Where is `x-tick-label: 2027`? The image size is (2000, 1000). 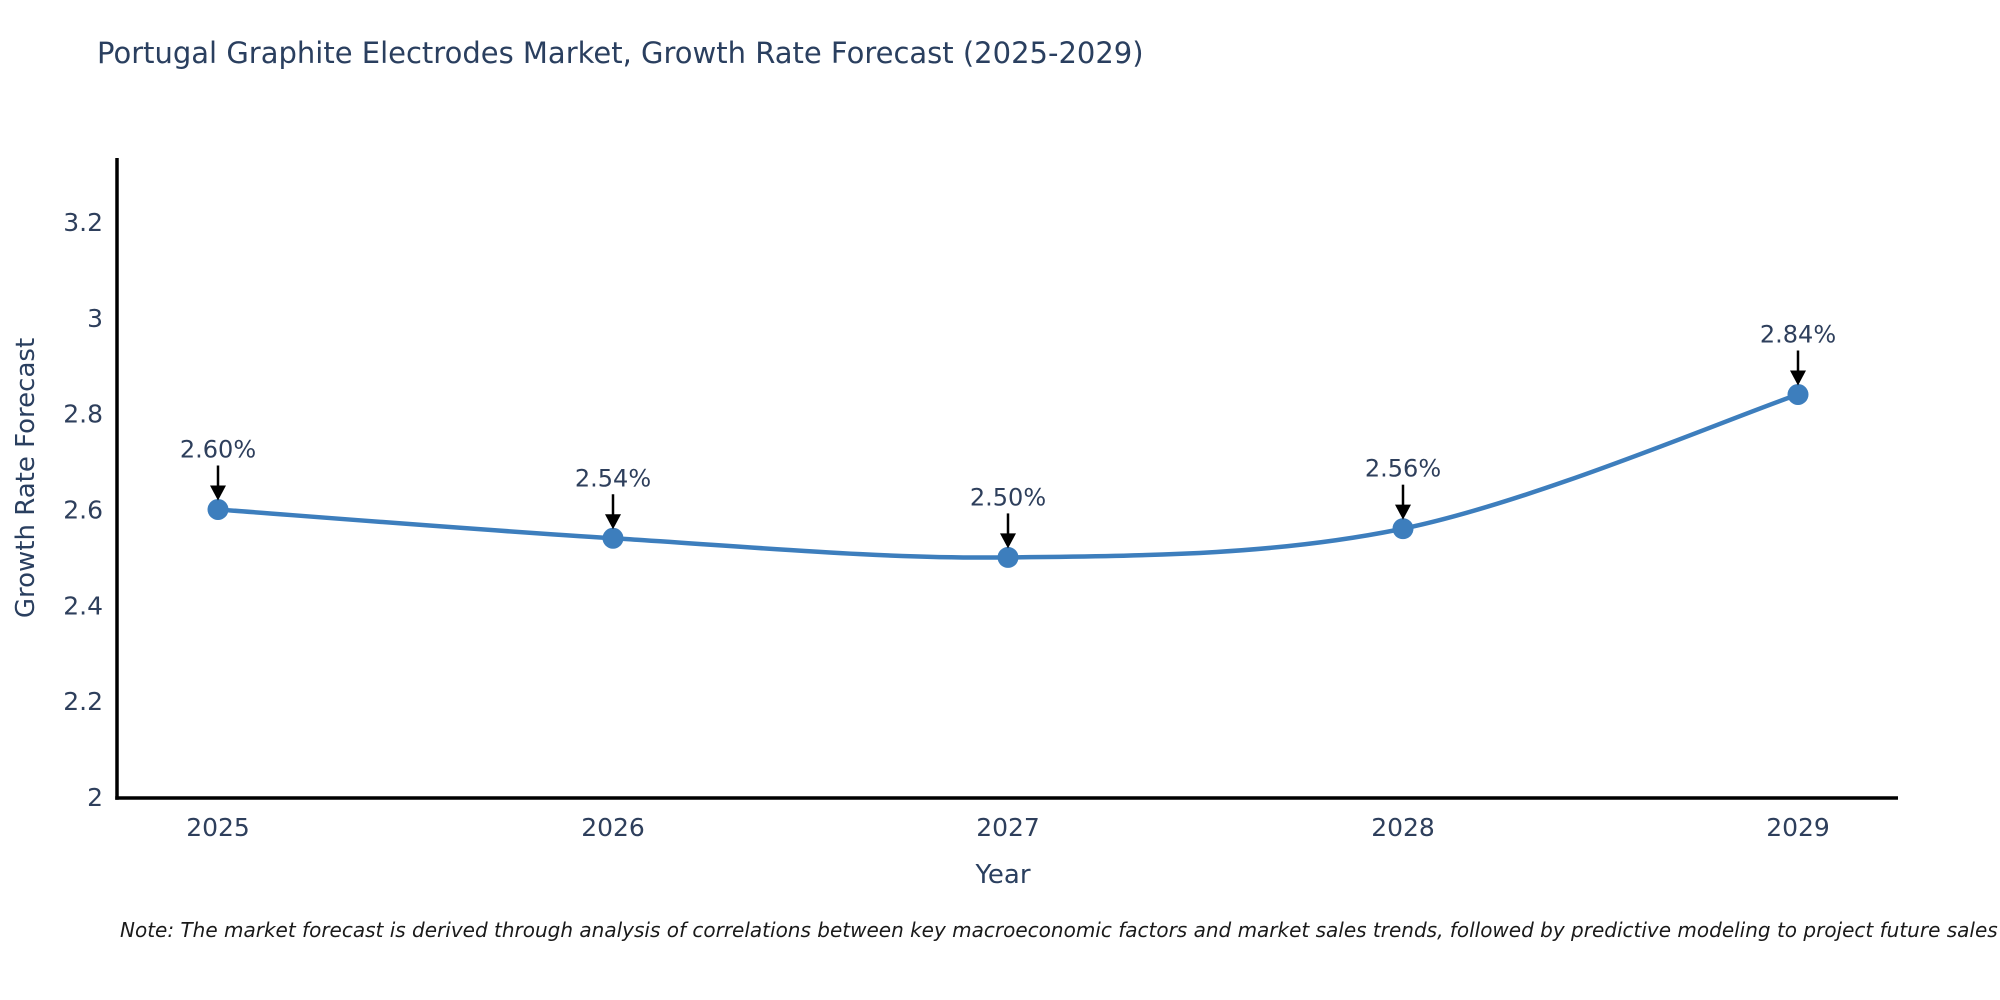
x-tick-label: 2027 is located at coordinates (1008, 827).